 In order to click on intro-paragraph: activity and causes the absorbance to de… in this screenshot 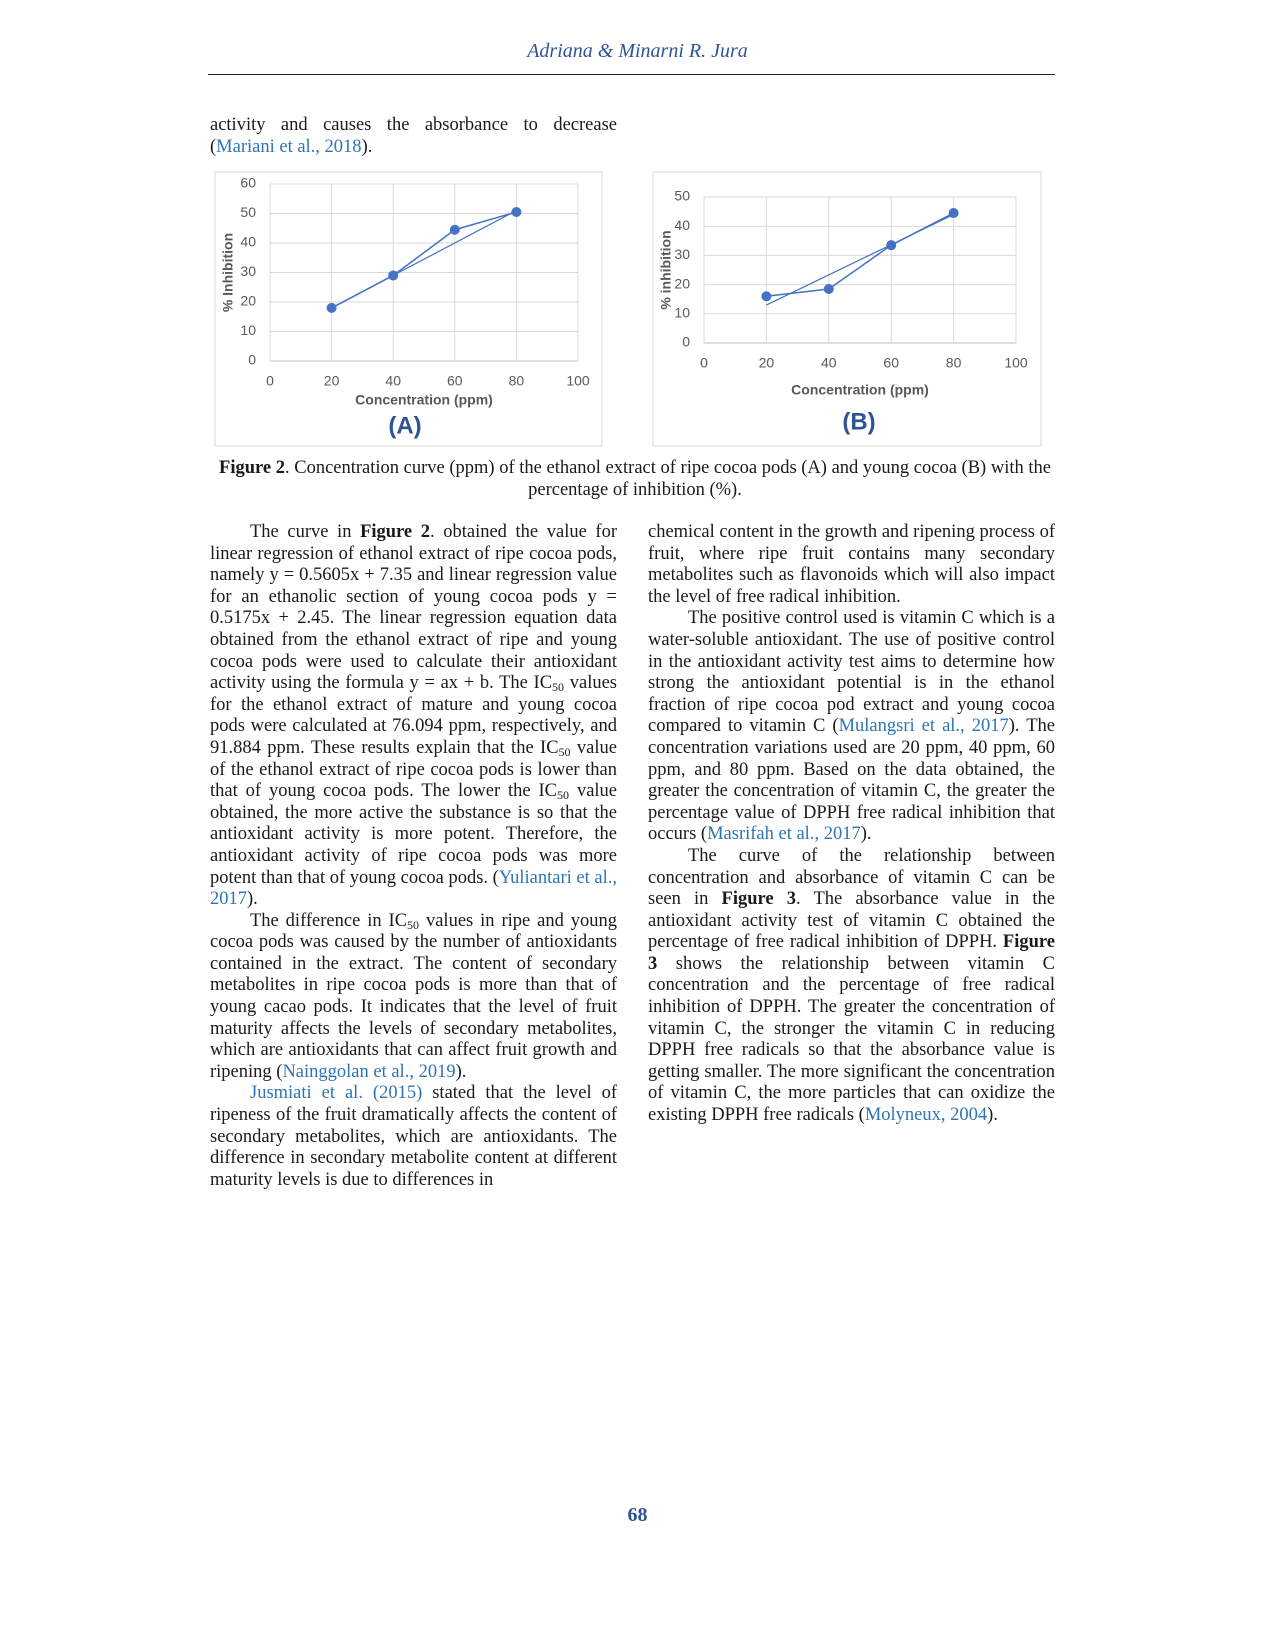, I will do `click(413, 136)`.